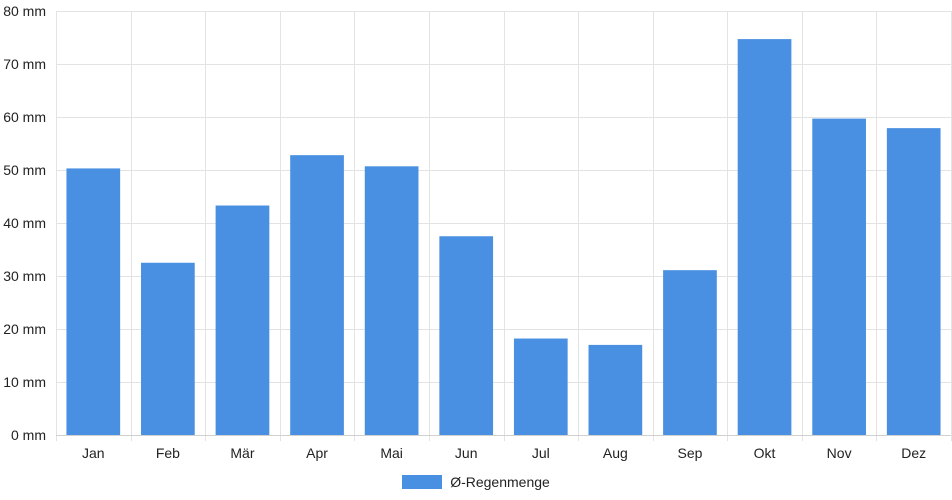 The image size is (952, 500). I want to click on y-tick-label: 0 mm, so click(28, 435).